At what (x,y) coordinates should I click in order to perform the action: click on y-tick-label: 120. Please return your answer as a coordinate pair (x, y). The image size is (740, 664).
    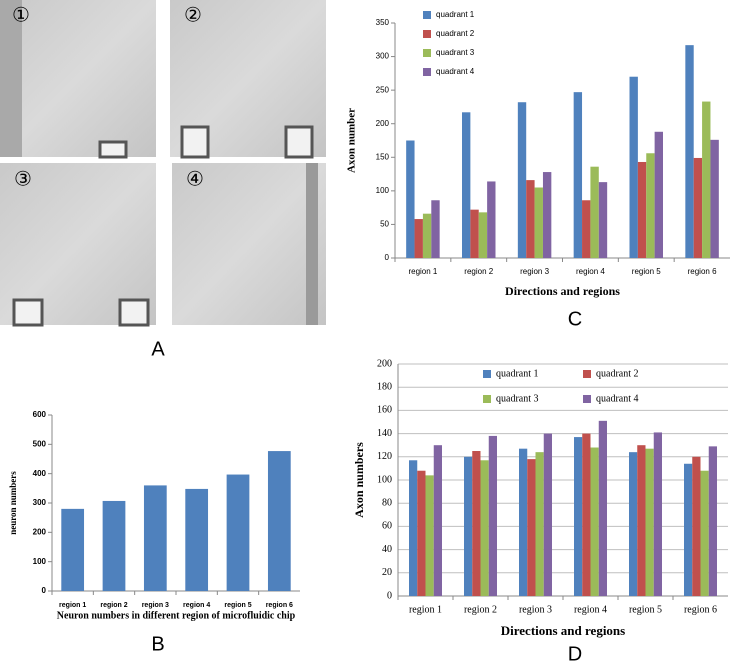
    Looking at the image, I should click on (384, 456).